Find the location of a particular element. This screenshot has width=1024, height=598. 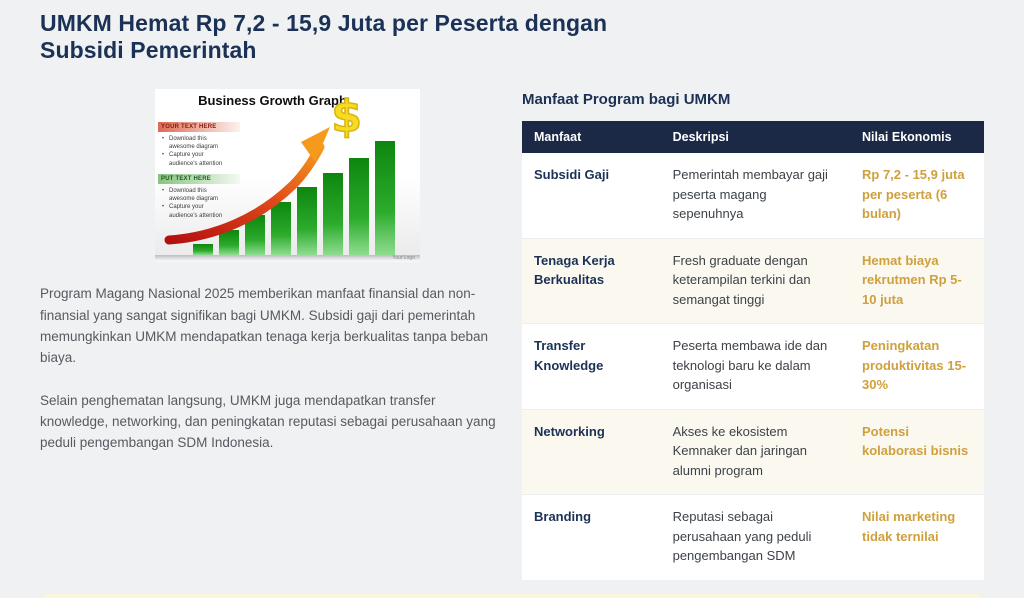

table-section-title: Manfaat Program bagi UMKM is located at coordinates (626, 100).